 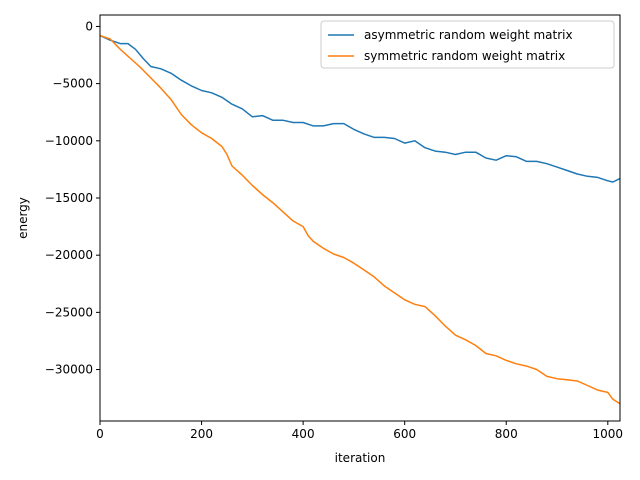 I want to click on x-tick-label: 1000, so click(x=608, y=434).